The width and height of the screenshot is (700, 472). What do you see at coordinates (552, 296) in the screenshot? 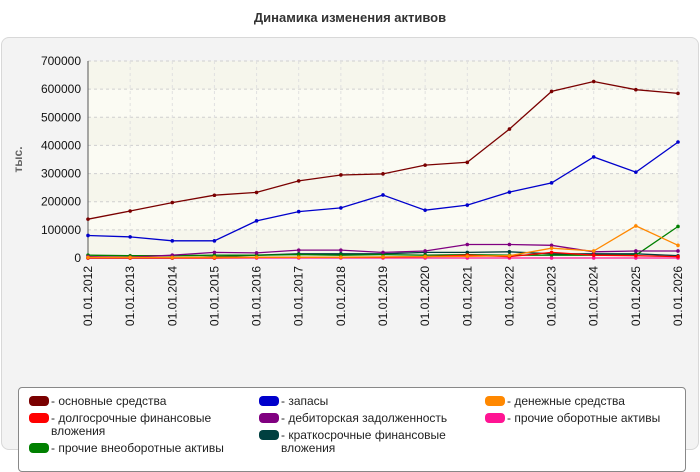
I see `x-tick-label: 01.01.2023` at bounding box center [552, 296].